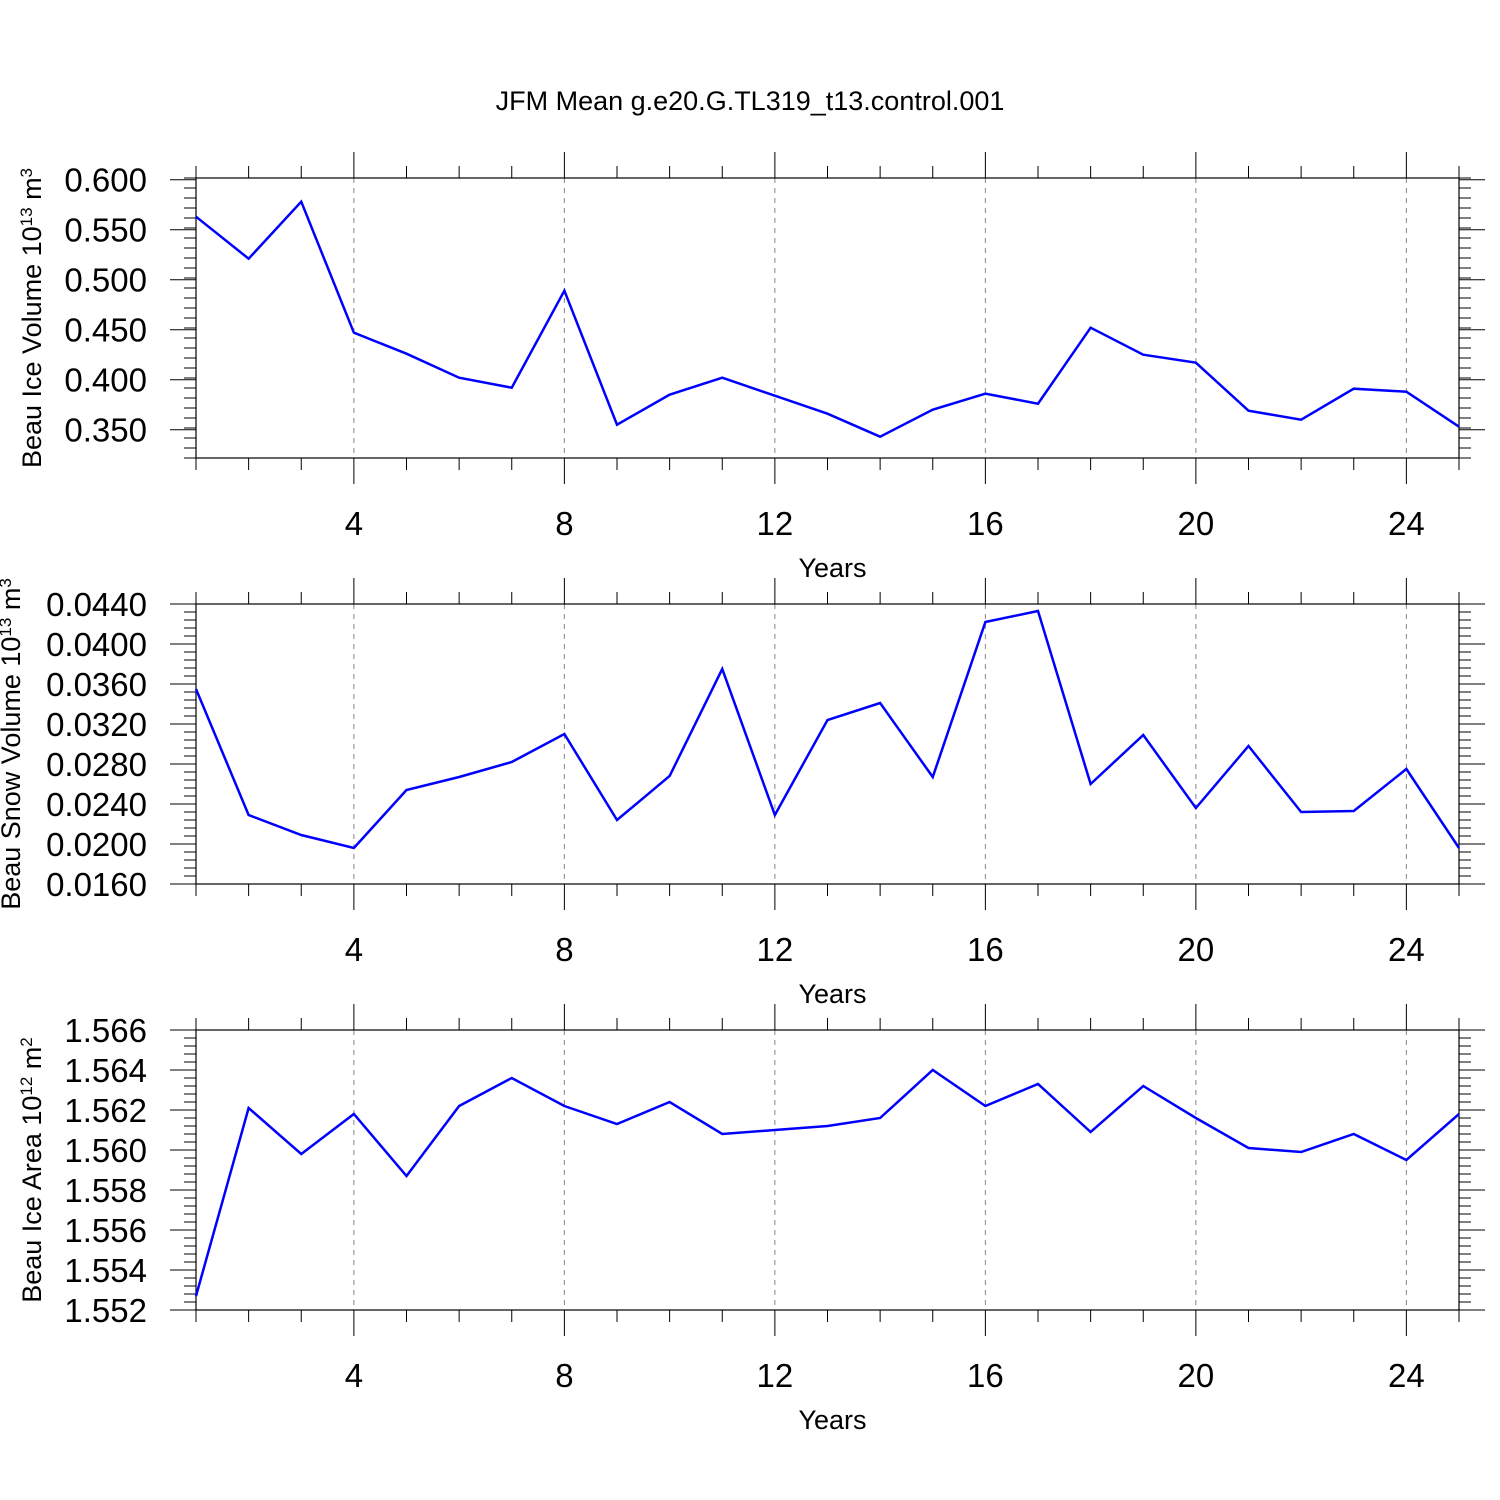 The height and width of the screenshot is (1500, 1500). I want to click on y-tick-label: 0.0440, so click(96, 604).